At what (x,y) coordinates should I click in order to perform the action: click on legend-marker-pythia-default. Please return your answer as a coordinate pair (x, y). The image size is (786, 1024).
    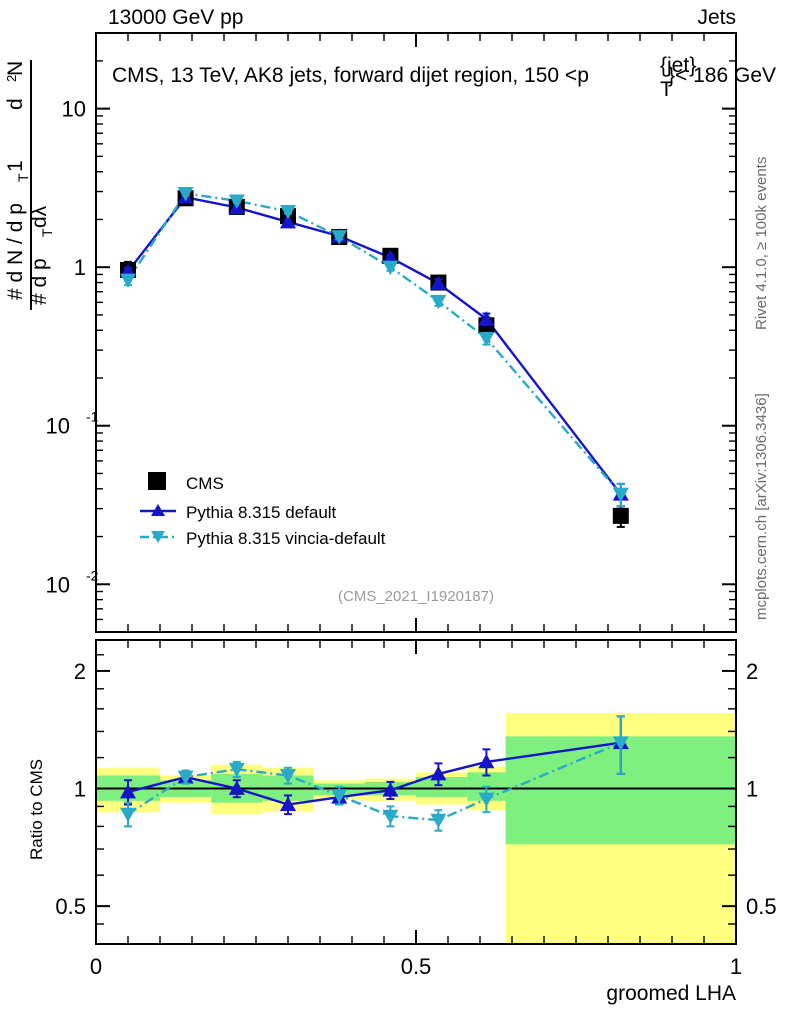
    Looking at the image, I should click on (158, 510).